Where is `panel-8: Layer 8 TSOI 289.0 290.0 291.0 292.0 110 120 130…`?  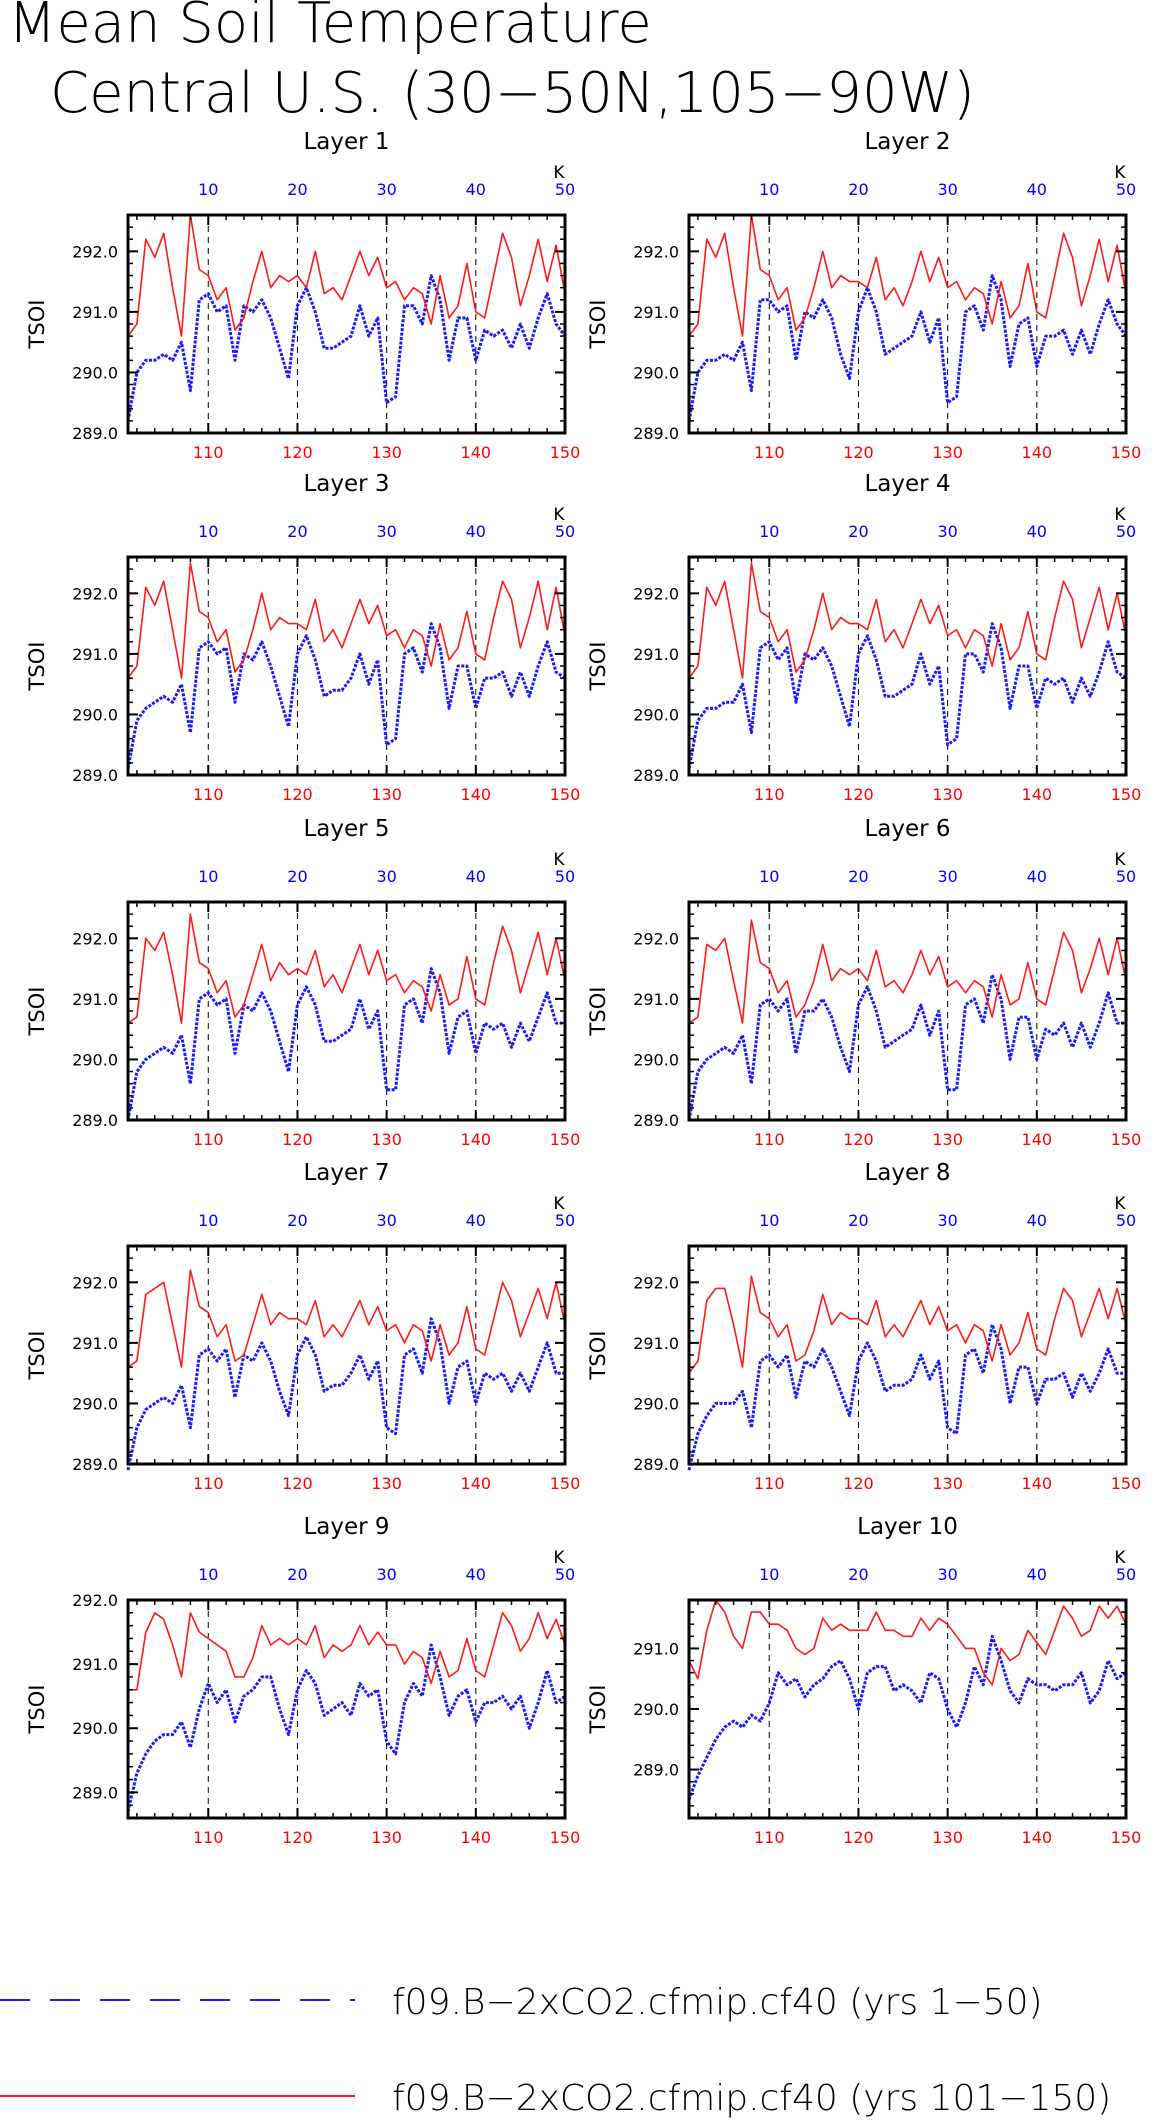
panel-8: Layer 8 TSOI 289.0 290.0 291.0 292.0 110 120 130… is located at coordinates (863, 1326).